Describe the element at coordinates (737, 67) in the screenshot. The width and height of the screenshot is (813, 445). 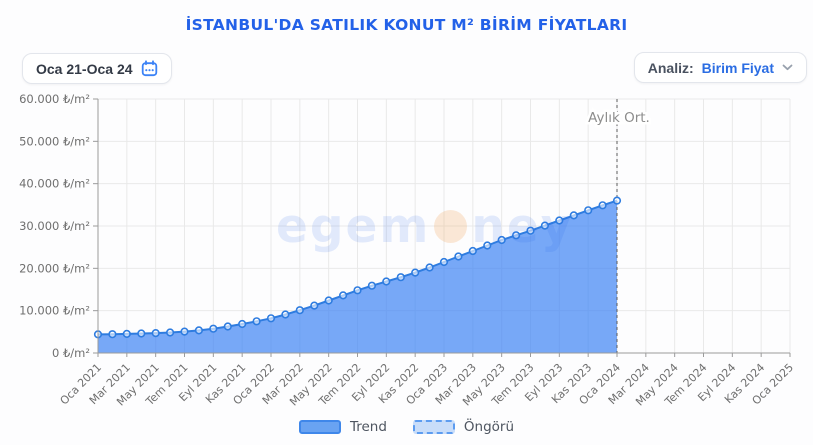
I see `analysis-value: Birim Fiyat` at that location.